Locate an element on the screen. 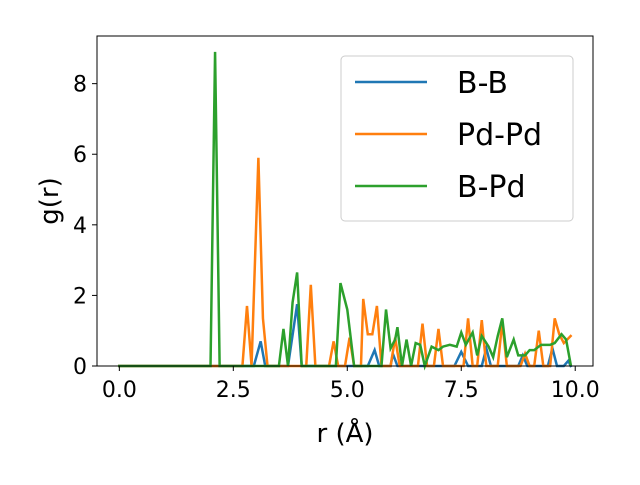  x-tick-label: 0.0 is located at coordinates (119, 390).